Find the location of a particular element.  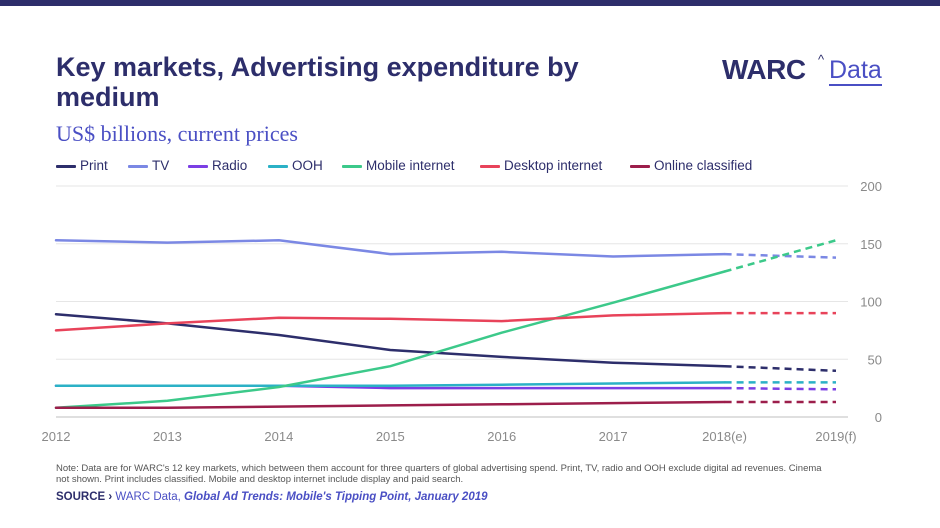

y-tick-label: 50 is located at coordinates (875, 359).